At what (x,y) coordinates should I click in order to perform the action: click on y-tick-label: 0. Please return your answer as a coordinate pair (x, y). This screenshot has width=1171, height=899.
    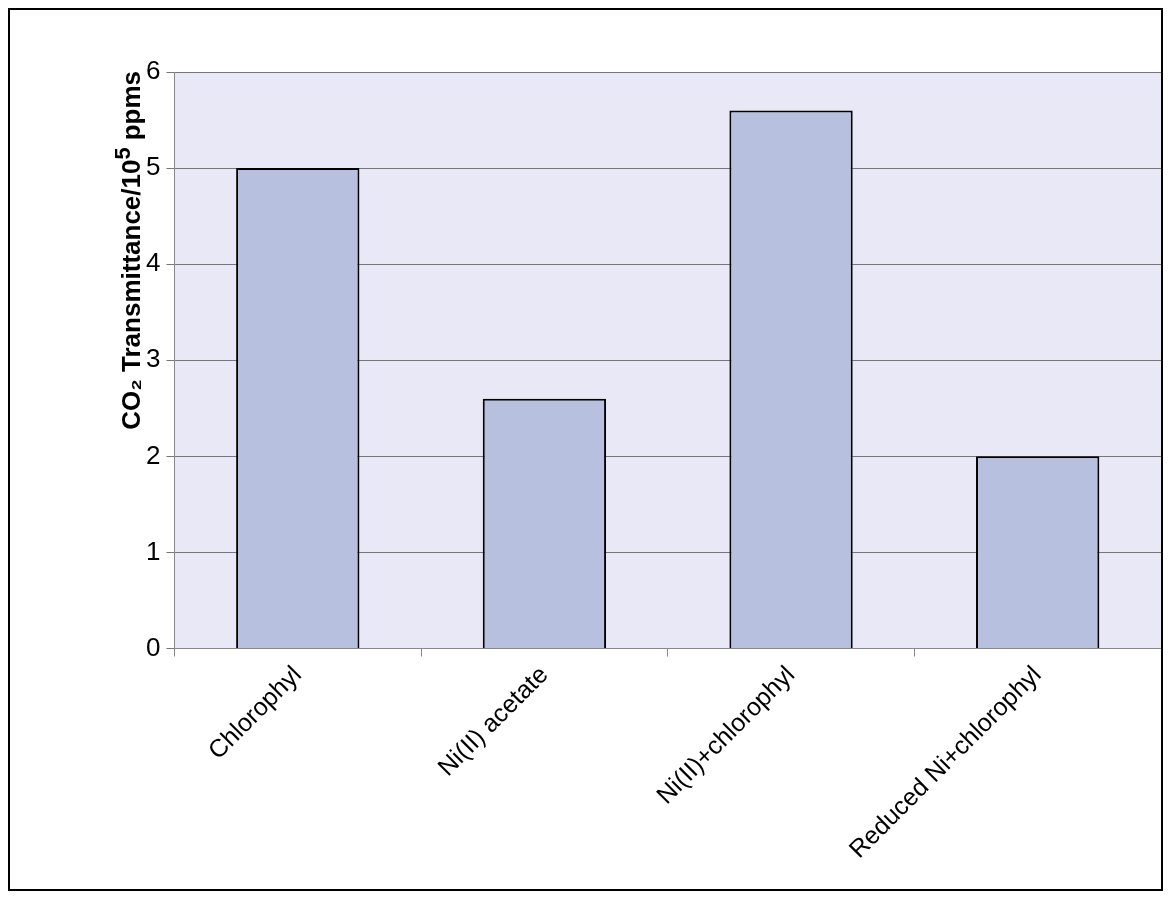
    Looking at the image, I should click on (153, 646).